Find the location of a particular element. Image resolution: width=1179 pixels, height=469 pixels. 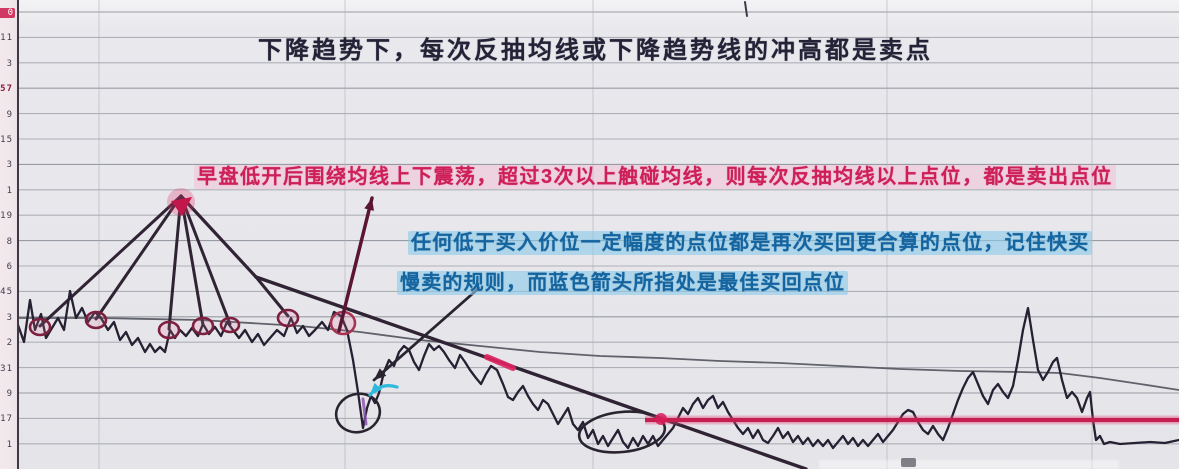

chart-title: 下降趋势下，每次反抽均线或下降趋势线的冲高都是卖点 is located at coordinates (595, 51).